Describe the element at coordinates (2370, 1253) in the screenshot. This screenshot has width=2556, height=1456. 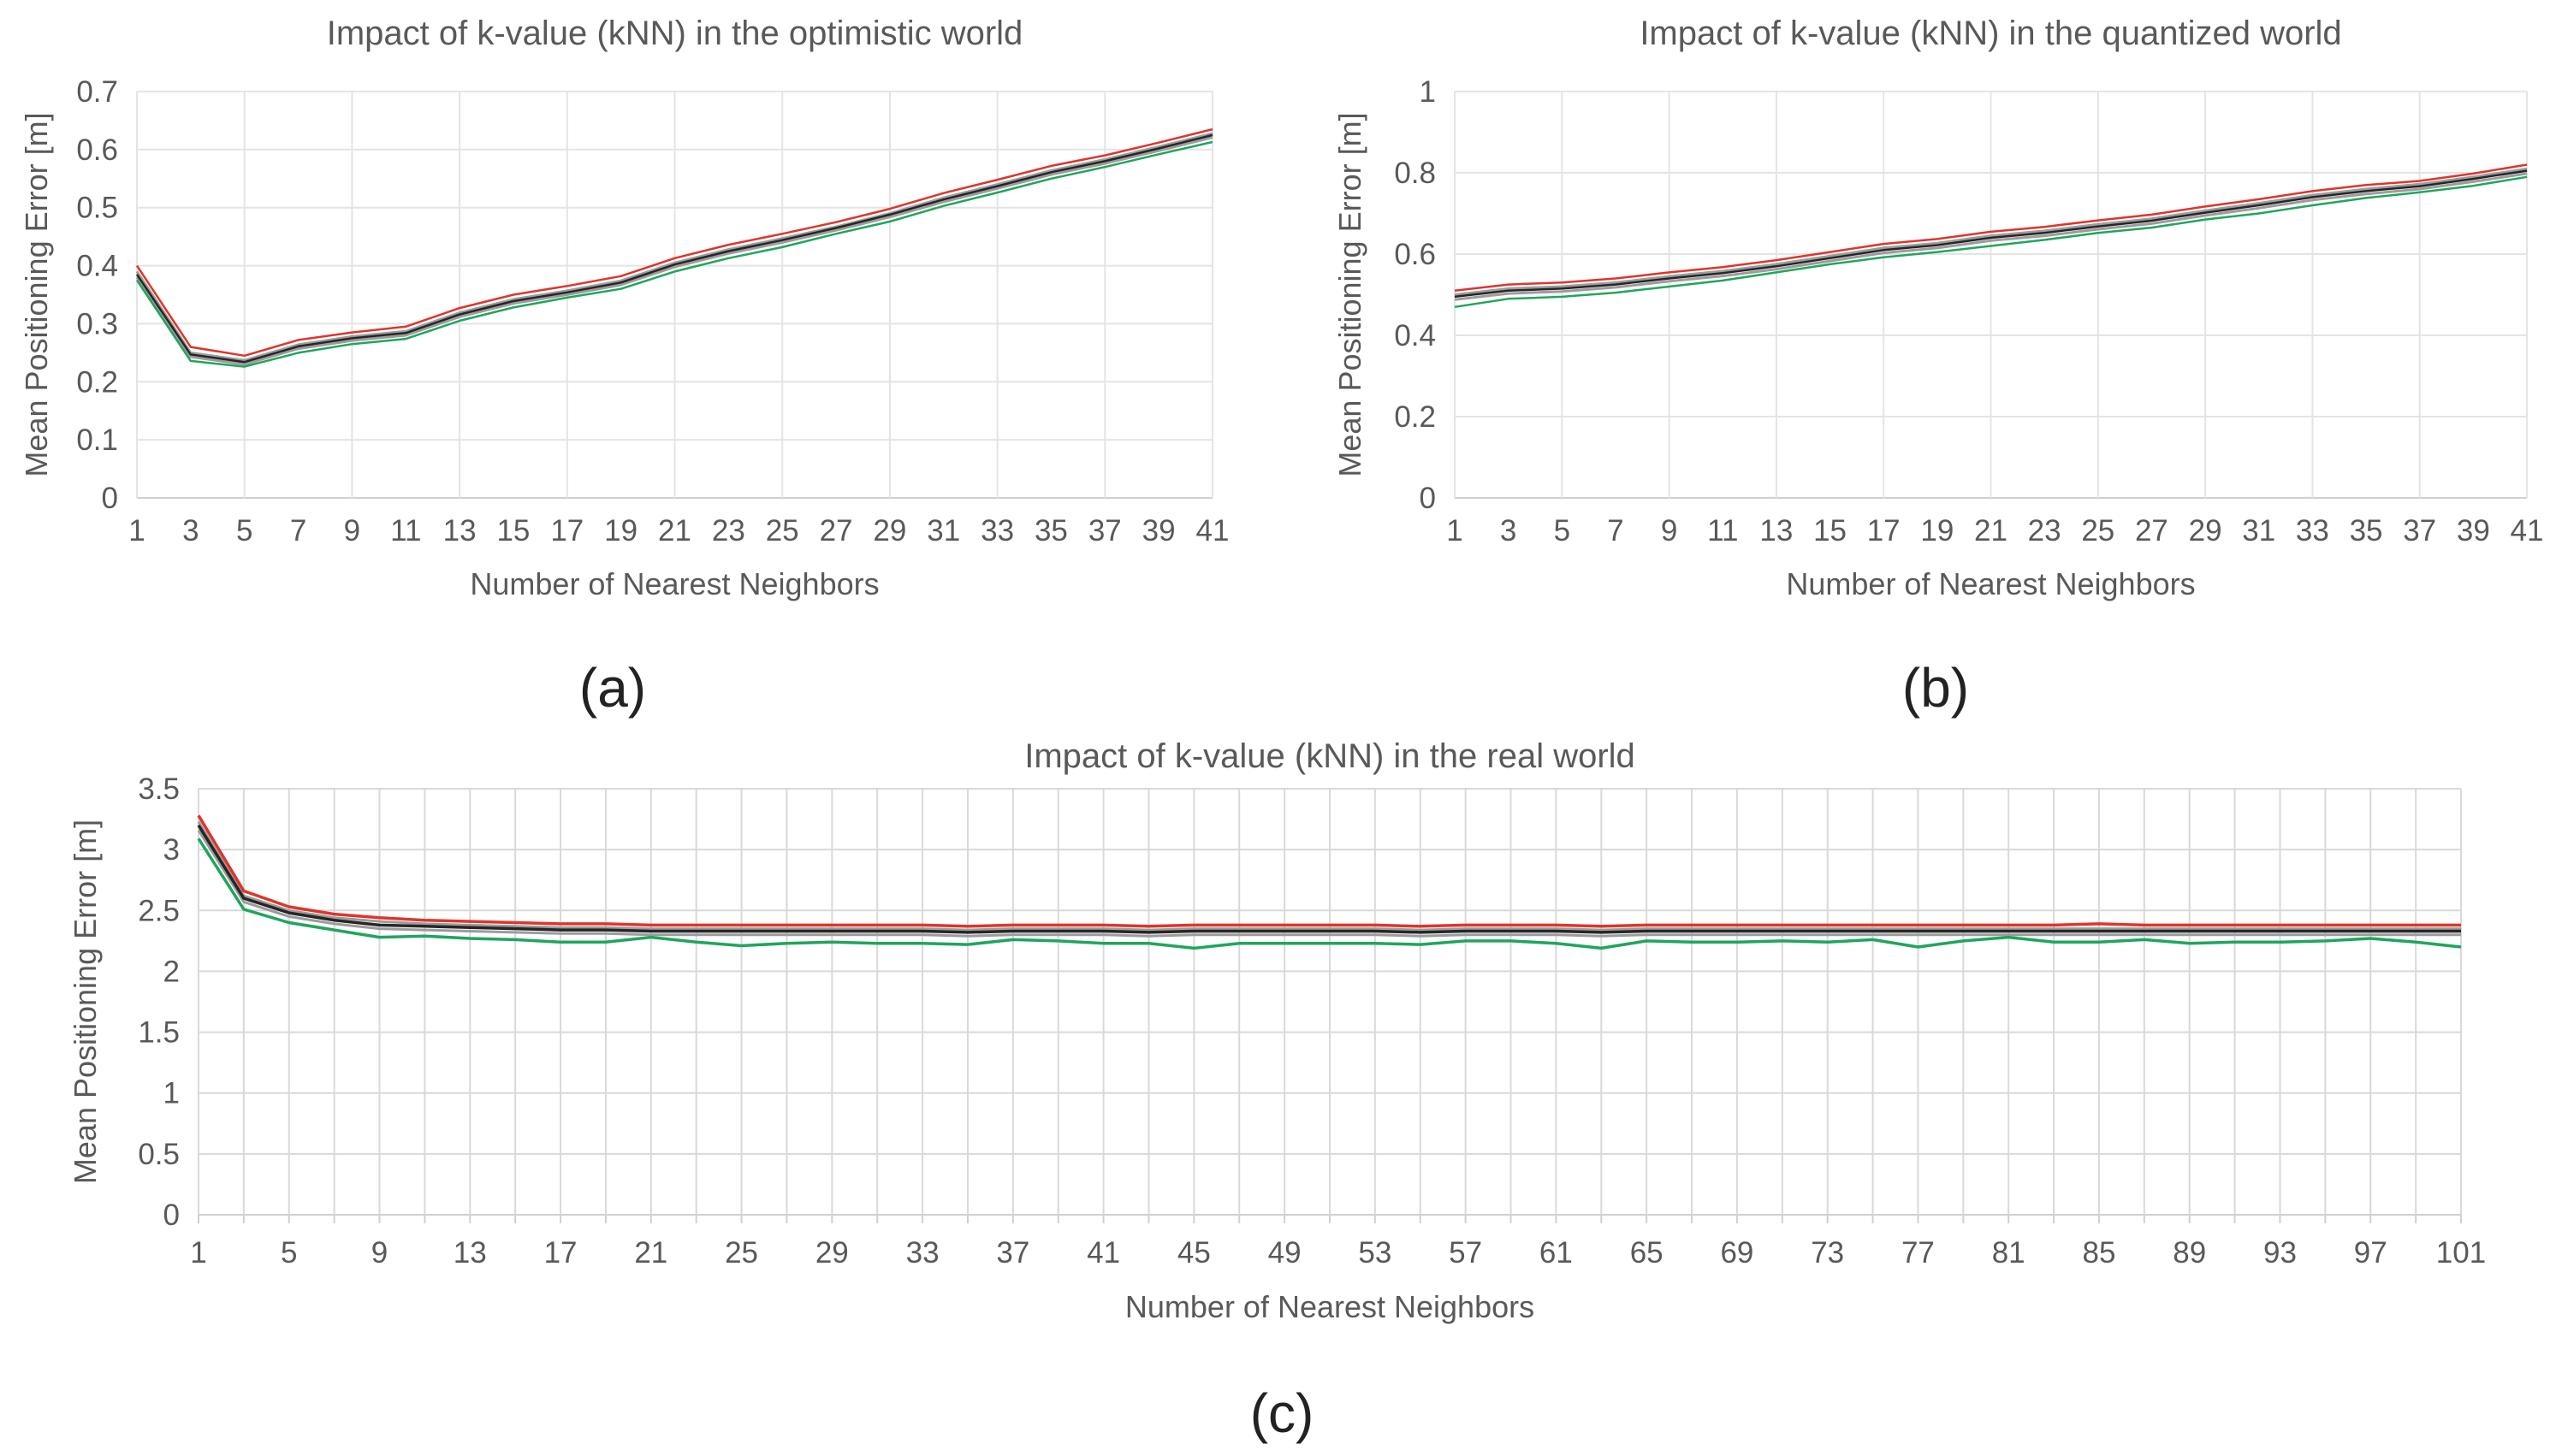
I see `x-tick-label: 97` at that location.